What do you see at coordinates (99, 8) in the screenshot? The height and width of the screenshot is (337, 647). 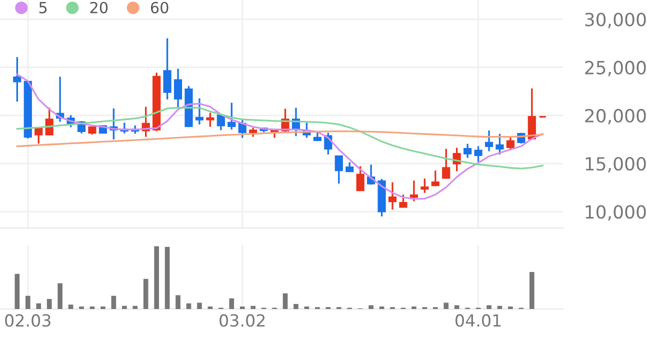 I see `legend-label: 20` at bounding box center [99, 8].